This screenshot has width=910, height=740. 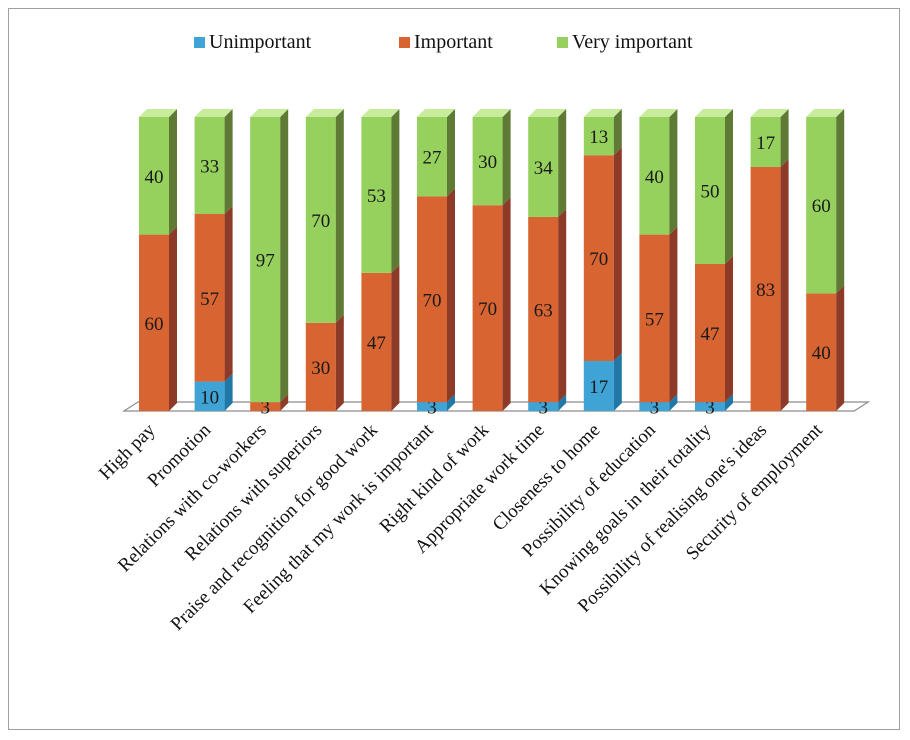 I want to click on data-label-possibility-of-realising-one-s-ideas-very-important: 17, so click(x=765, y=143).